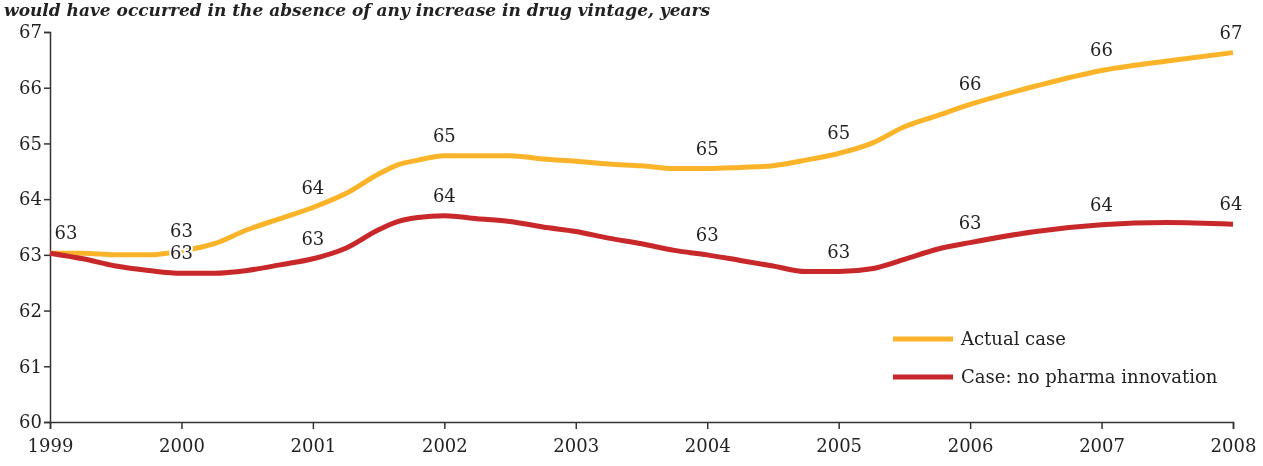  I want to click on x-tick-label: 2000, so click(182, 445).